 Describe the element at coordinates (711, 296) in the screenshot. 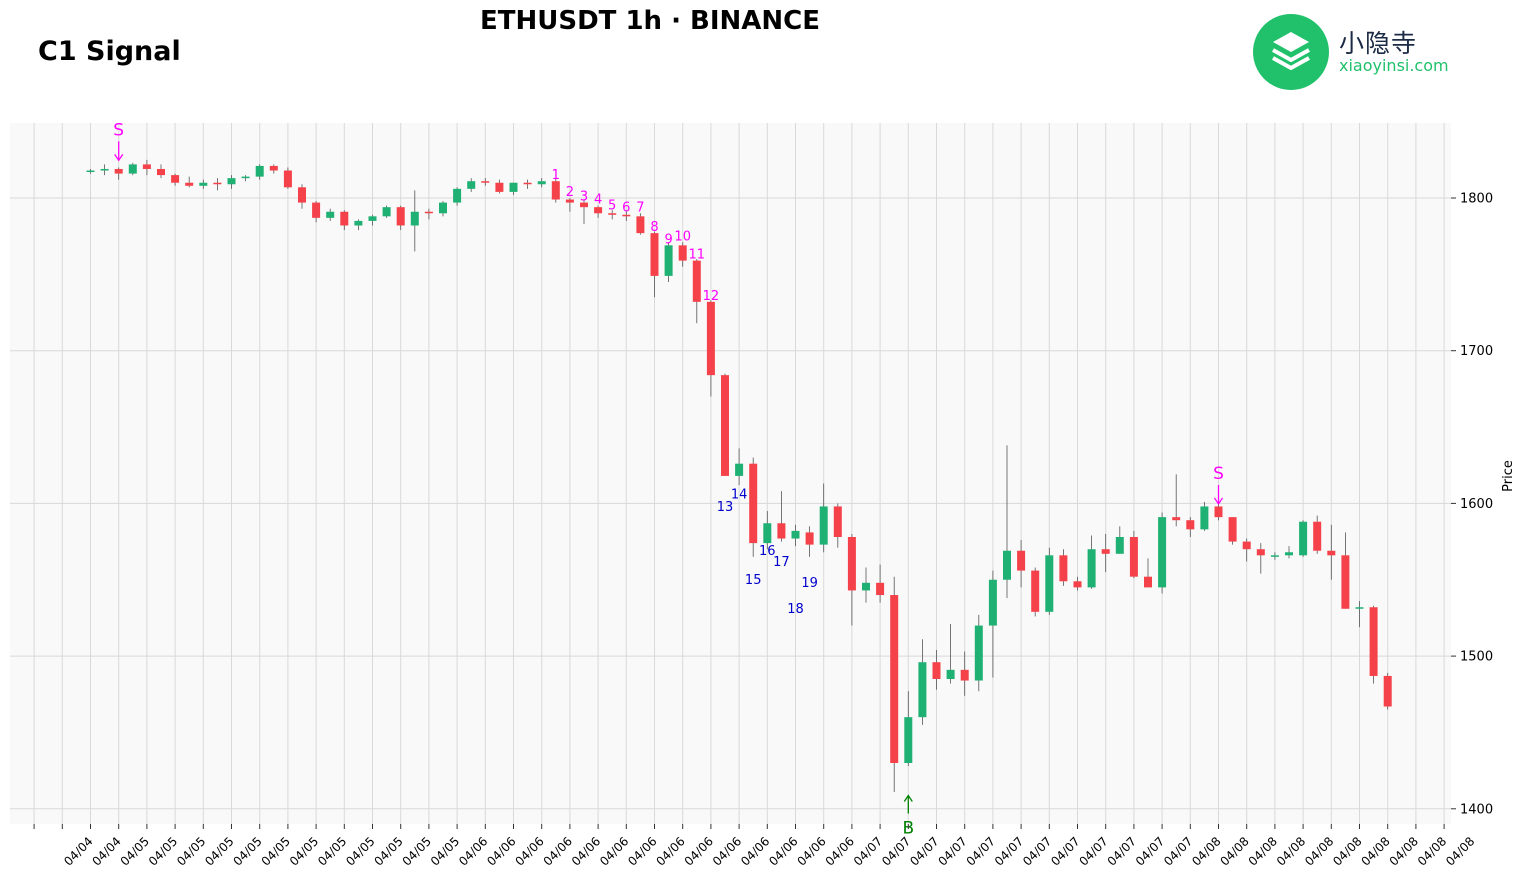

I see `count-label: 12` at that location.